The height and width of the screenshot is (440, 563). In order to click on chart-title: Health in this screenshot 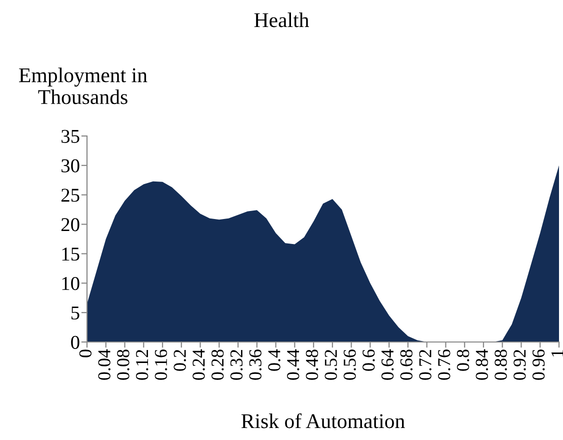, I will do `click(281, 20)`.